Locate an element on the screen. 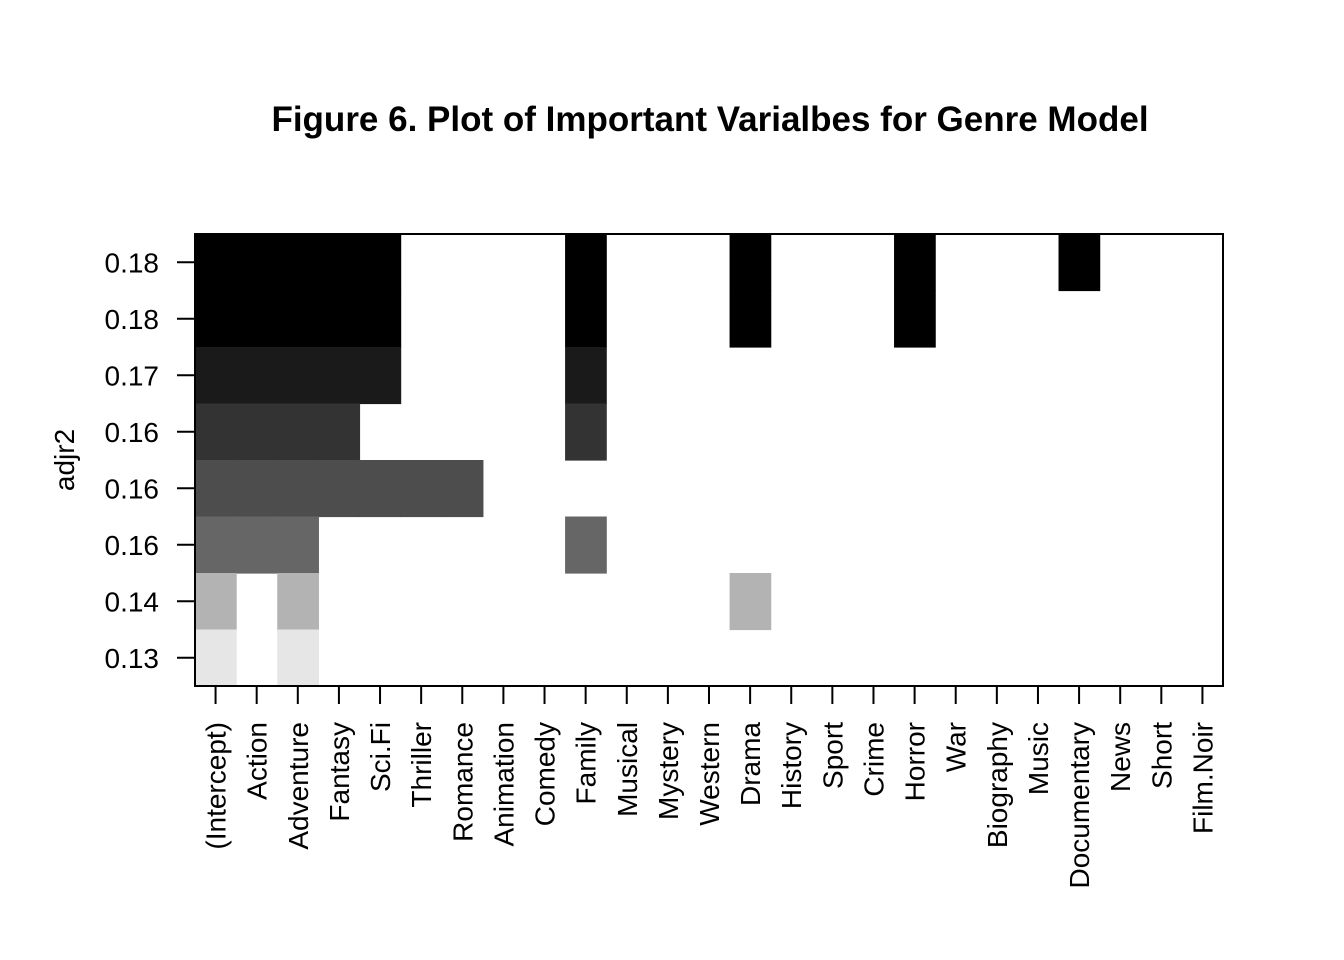 The height and width of the screenshot is (960, 1344). x-tick-label: News is located at coordinates (1120, 757).